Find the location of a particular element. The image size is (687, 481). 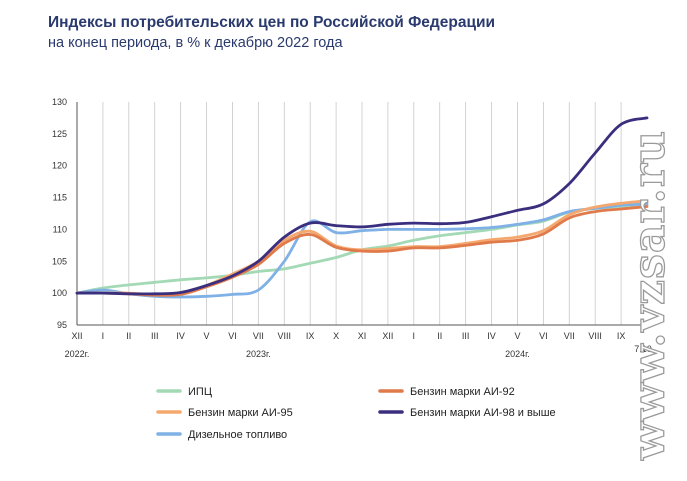

year-label: 2022г. is located at coordinates (77, 354).